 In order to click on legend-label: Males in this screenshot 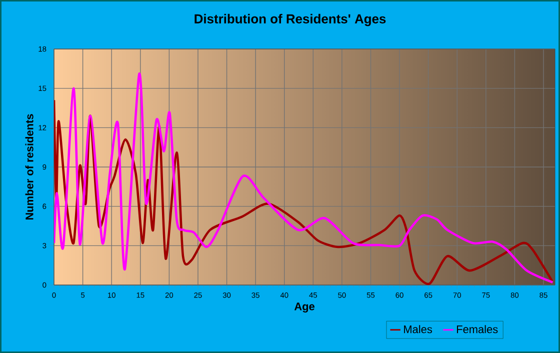, I will do `click(418, 329)`.